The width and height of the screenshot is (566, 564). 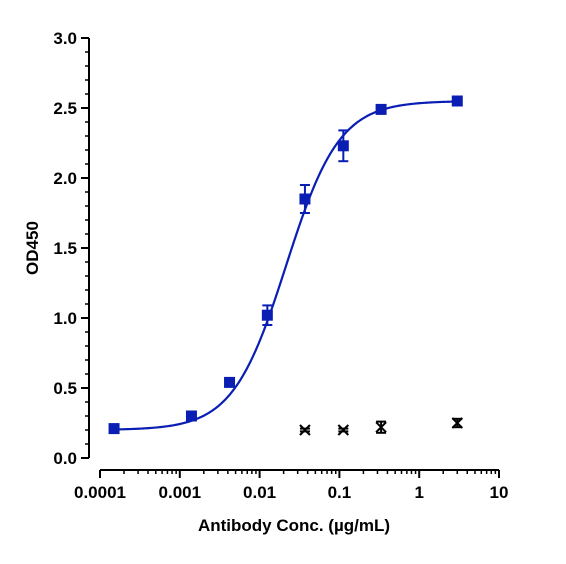 I want to click on x-tick-label: 1, so click(x=418, y=492).